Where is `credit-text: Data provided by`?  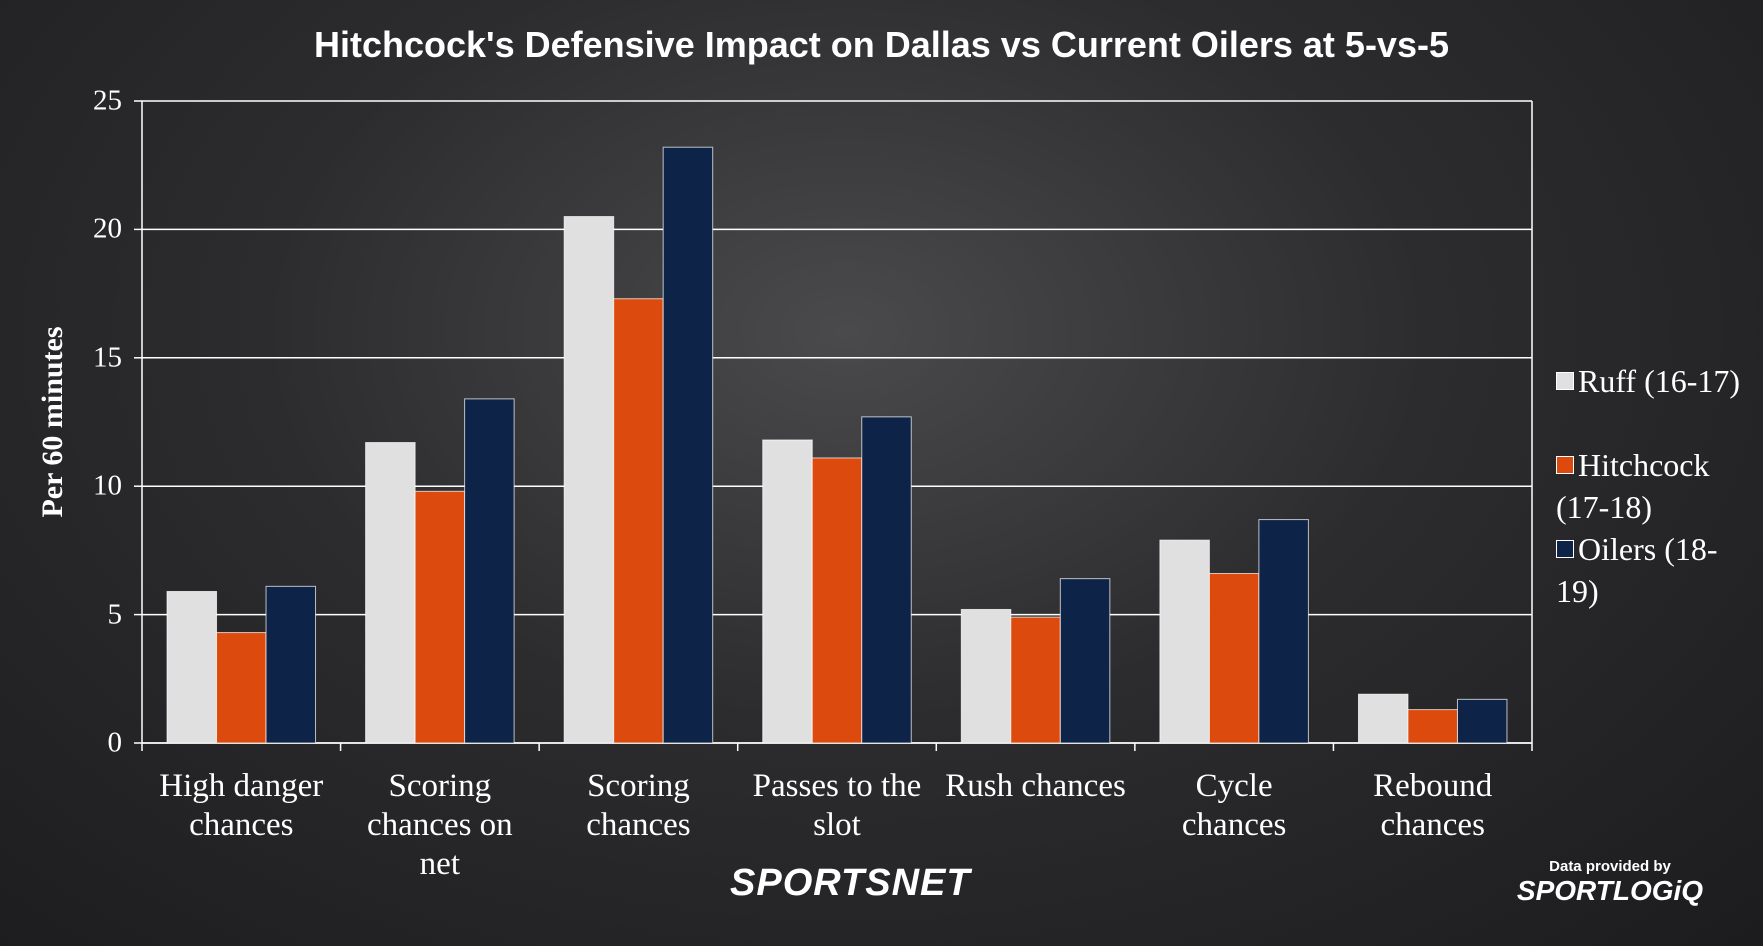
credit-text: Data provided by is located at coordinates (1610, 866).